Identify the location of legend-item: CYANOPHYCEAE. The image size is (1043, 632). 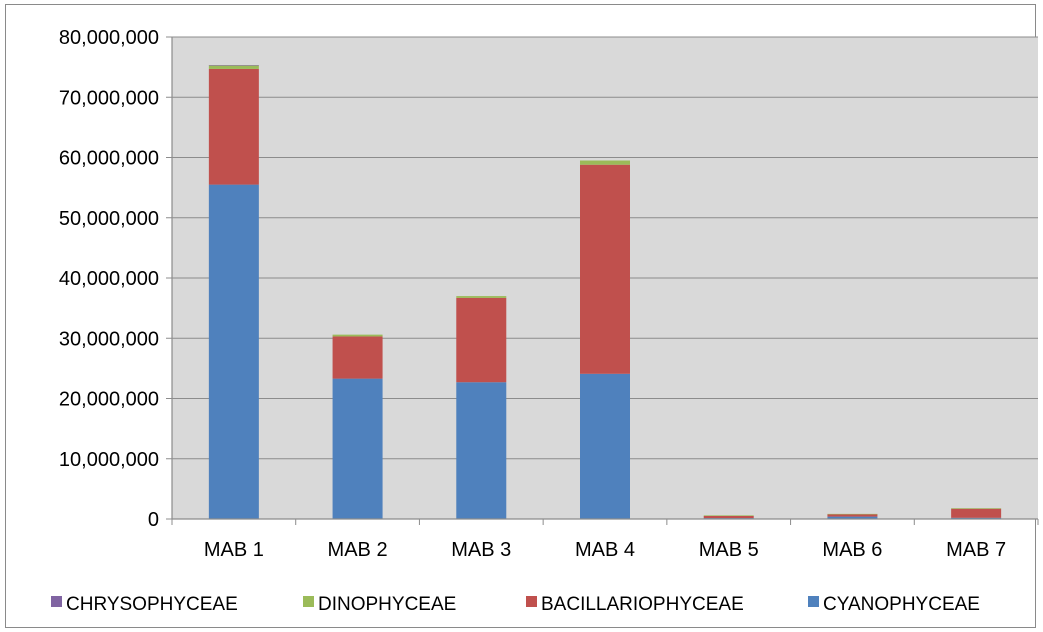
(894, 604).